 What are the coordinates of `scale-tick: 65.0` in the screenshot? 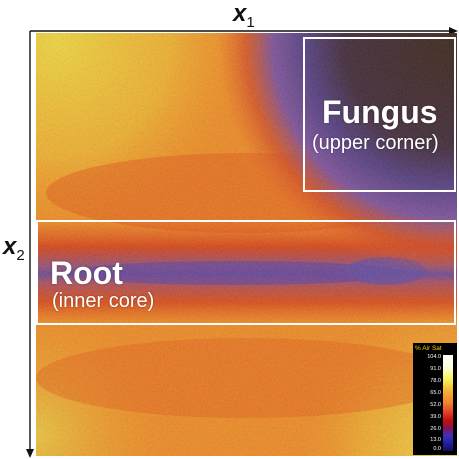 It's located at (435, 393).